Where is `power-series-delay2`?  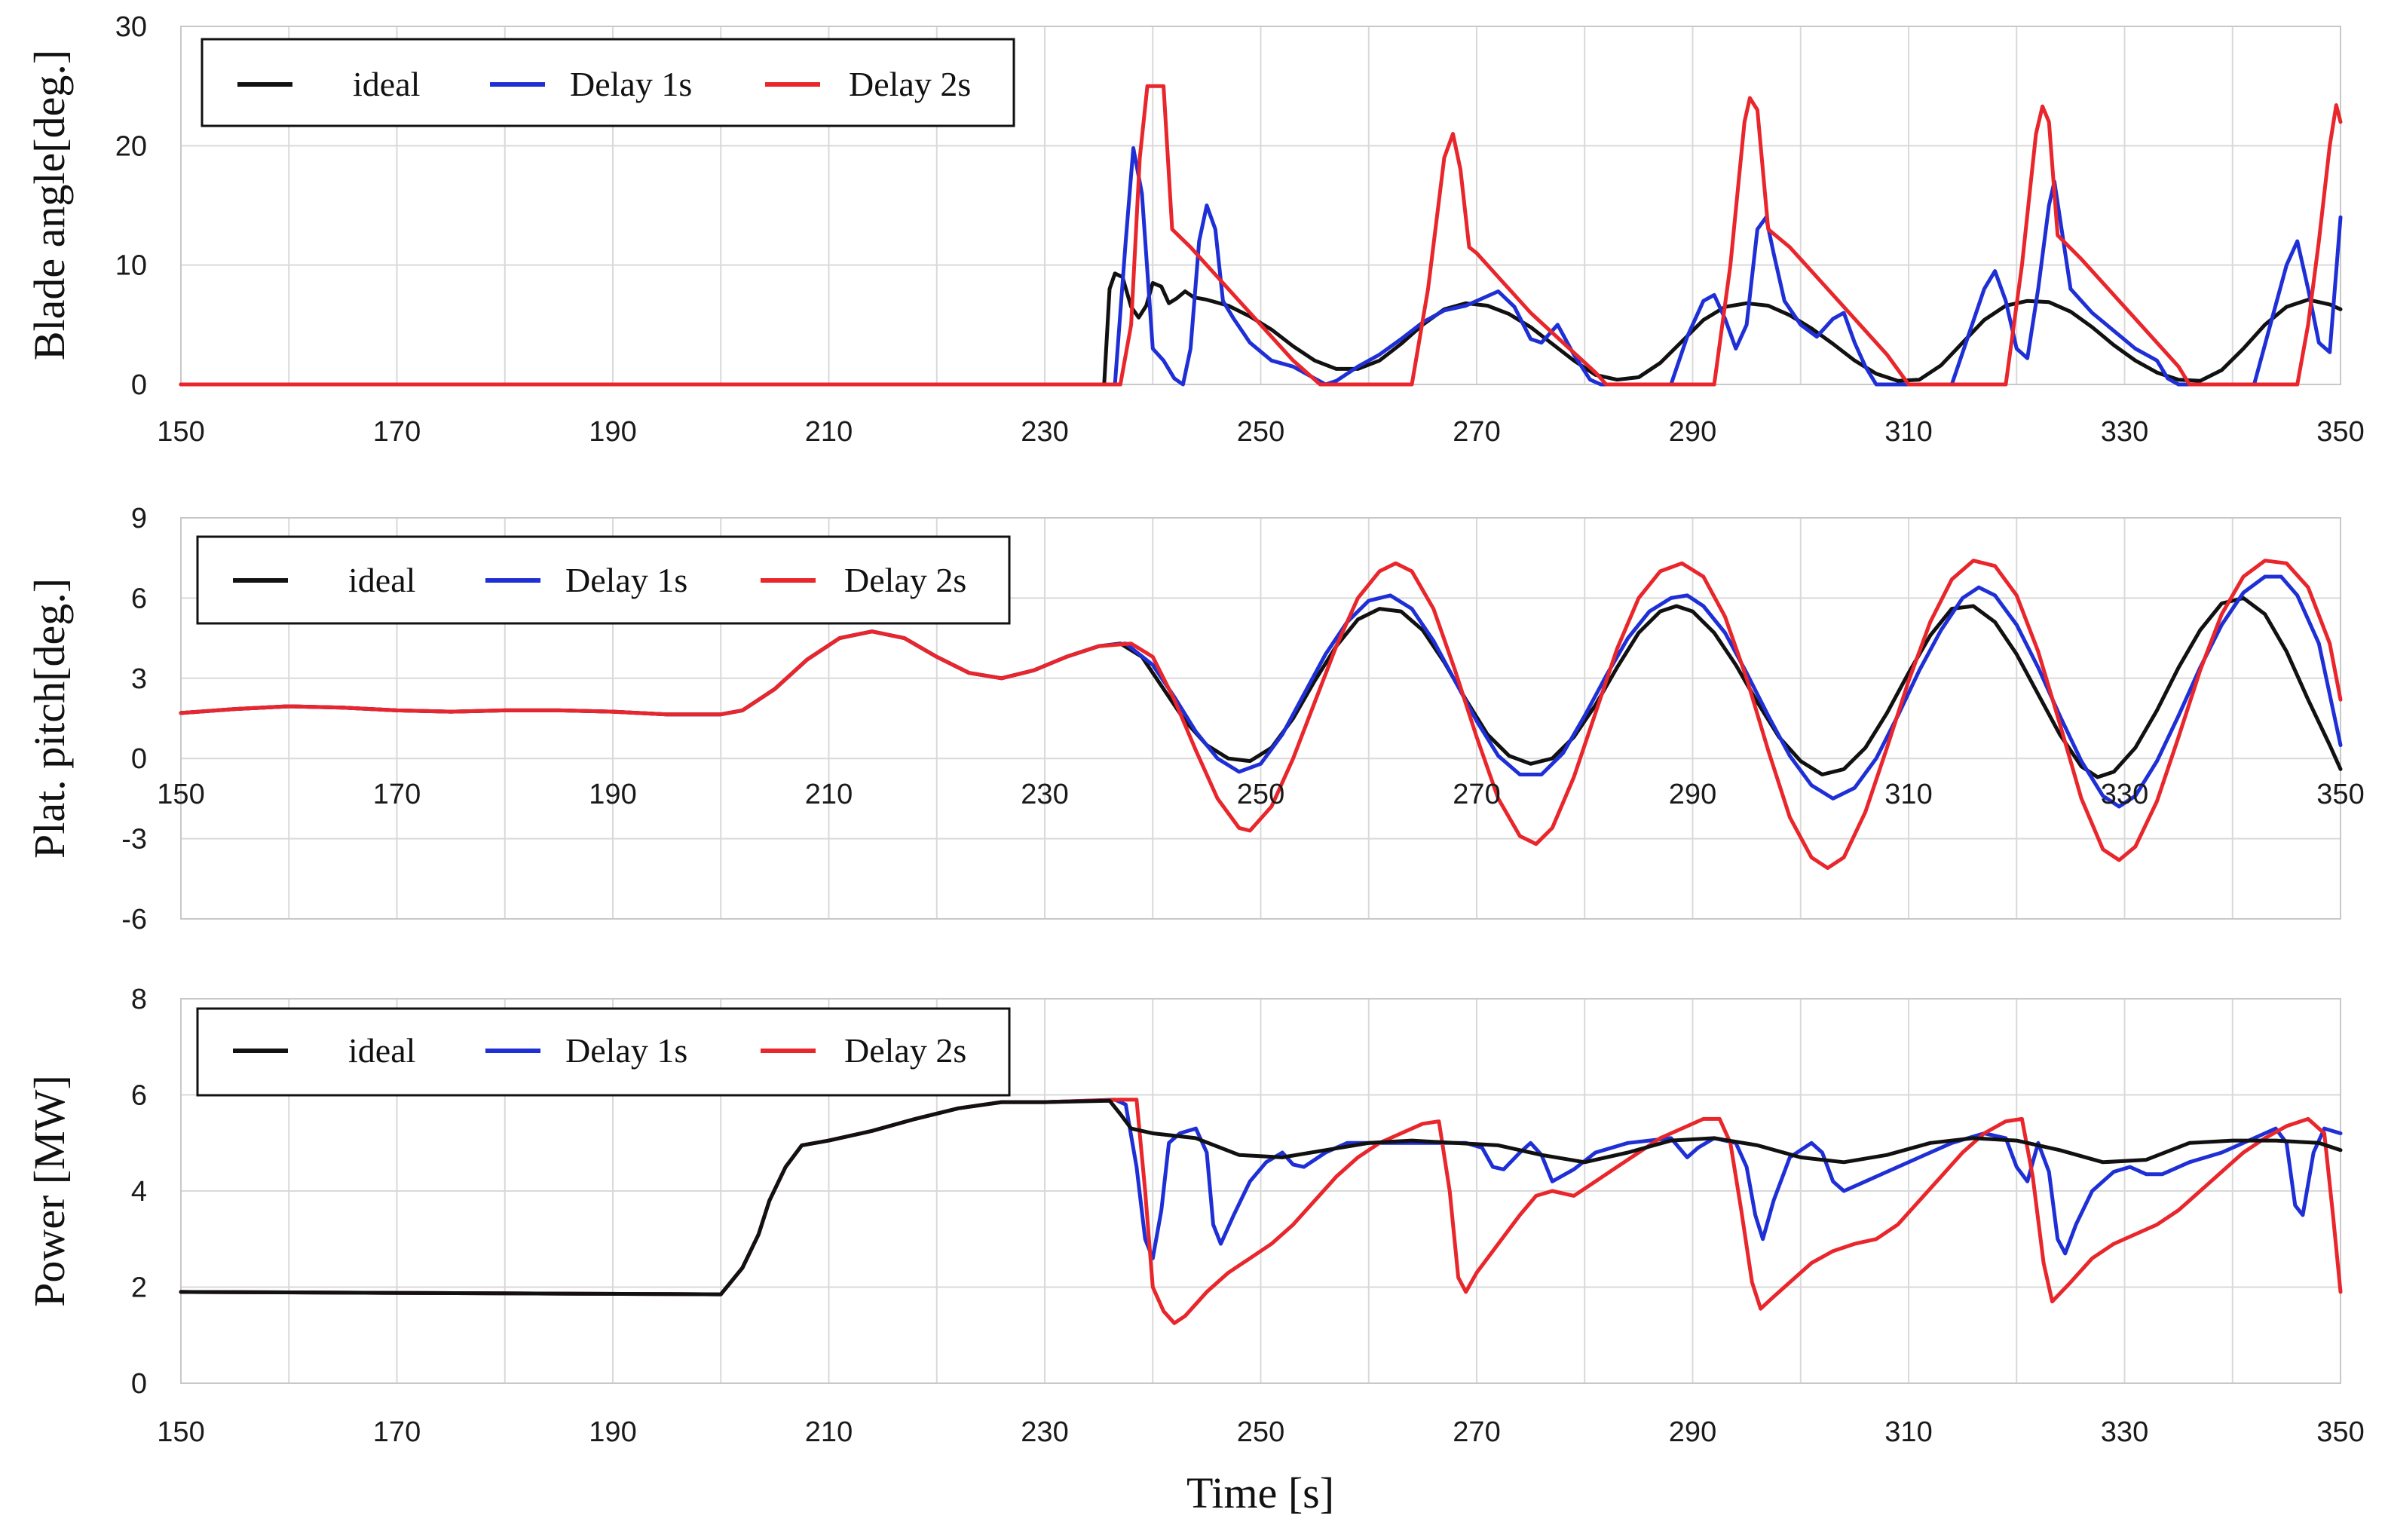 power-series-delay2 is located at coordinates (1261, 1211).